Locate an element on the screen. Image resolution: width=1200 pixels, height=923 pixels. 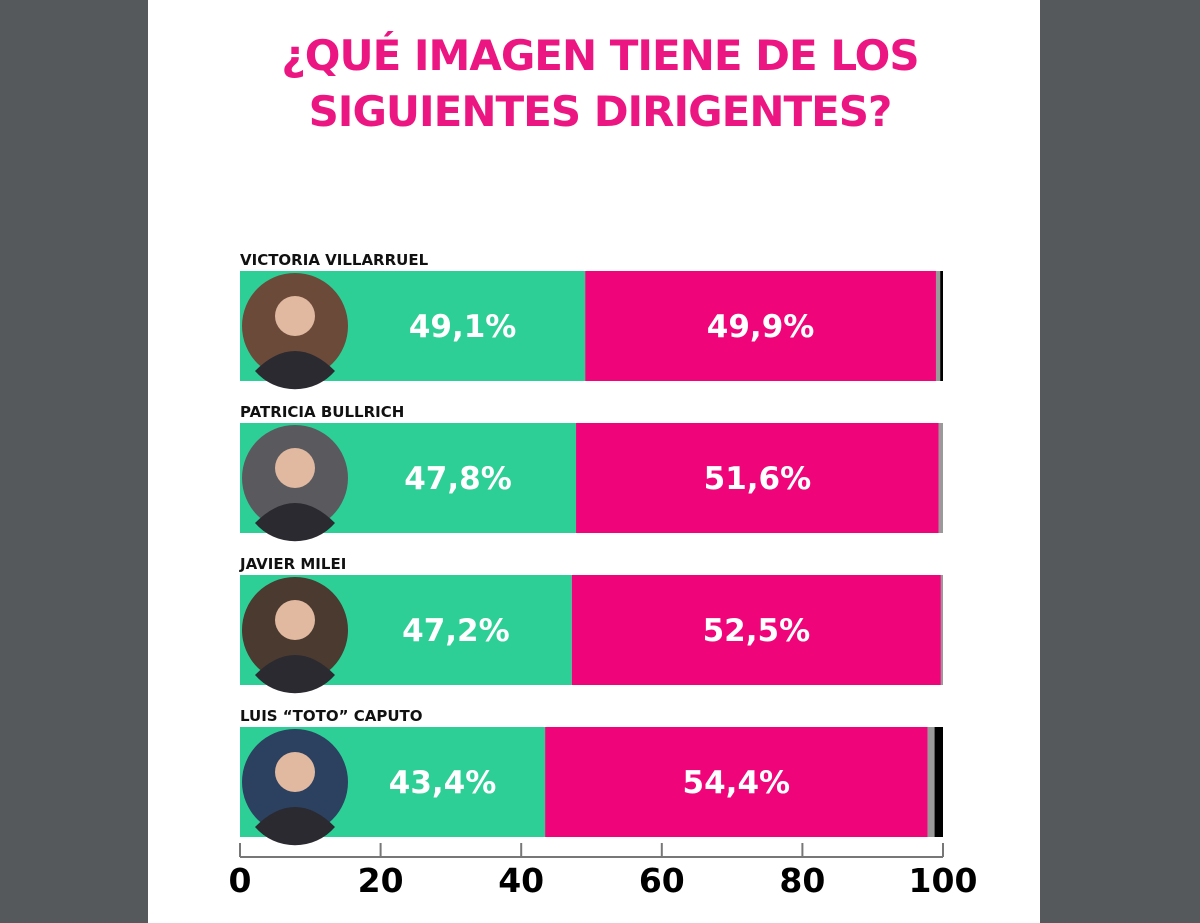
x-tick-label: 40 is located at coordinates (521, 880).